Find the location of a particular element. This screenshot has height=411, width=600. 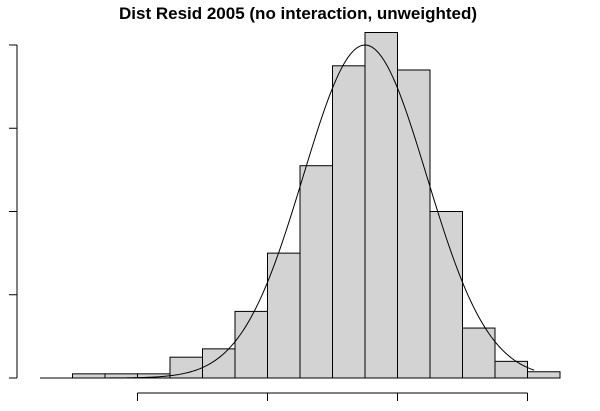

x-axis is located at coordinates (332, 396).